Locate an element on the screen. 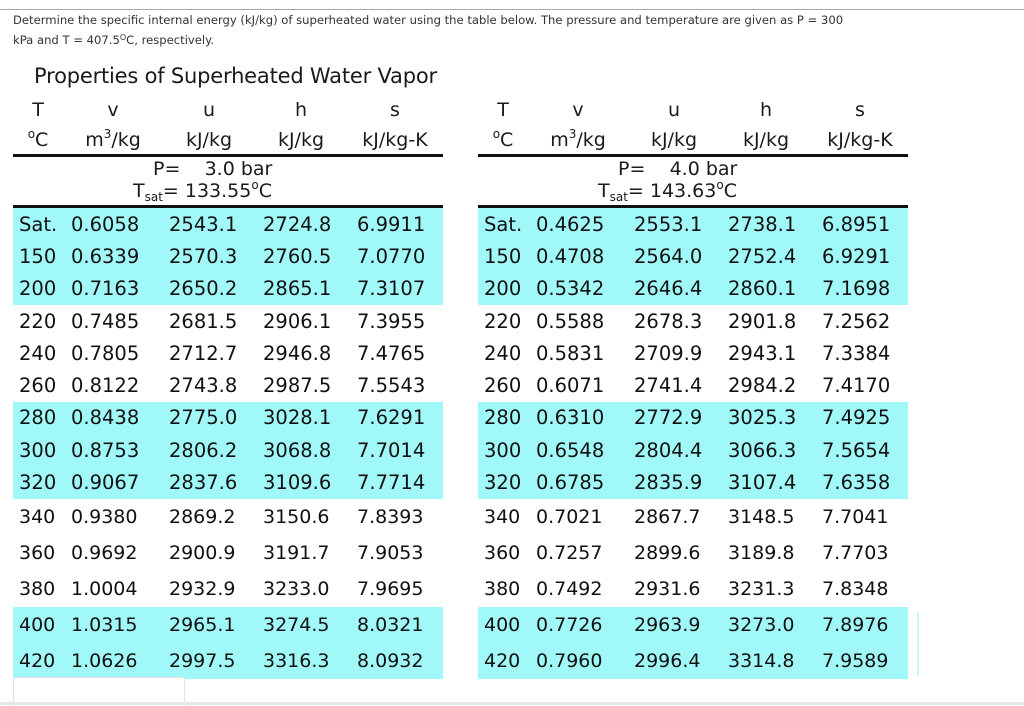 Image resolution: width=1024 pixels, height=706 pixels. cell-h: 2946.8 is located at coordinates (297, 353).